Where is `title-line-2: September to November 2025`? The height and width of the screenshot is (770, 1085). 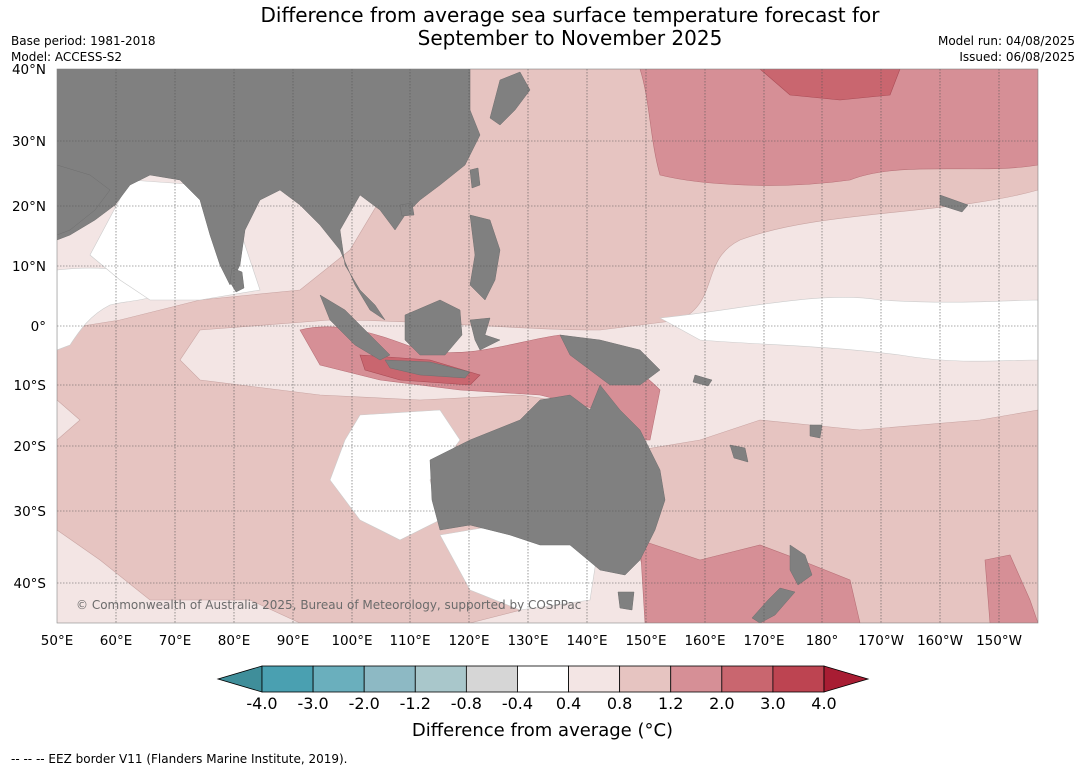
title-line-2: September to November 2025 is located at coordinates (570, 38).